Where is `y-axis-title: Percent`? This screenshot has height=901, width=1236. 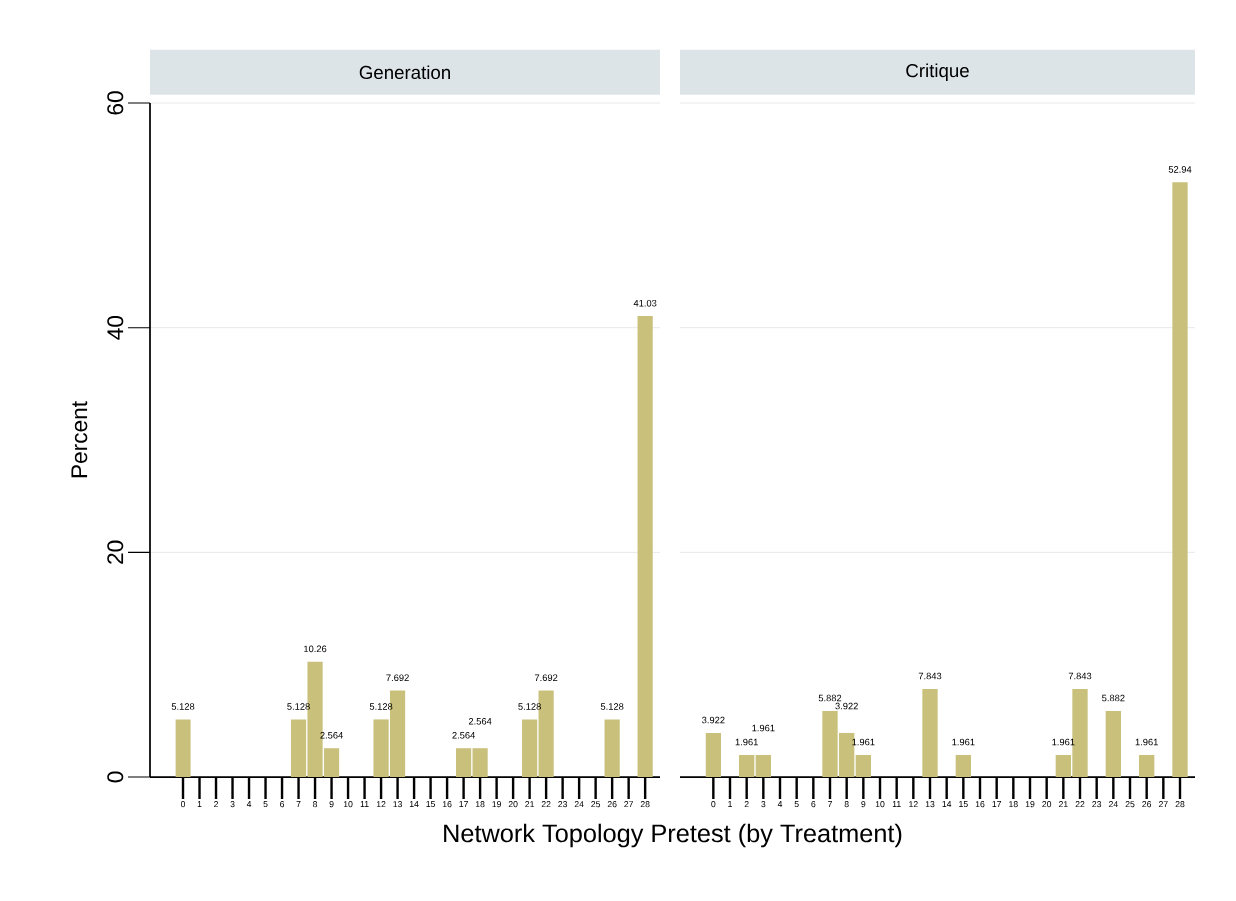
y-axis-title: Percent is located at coordinates (79, 439).